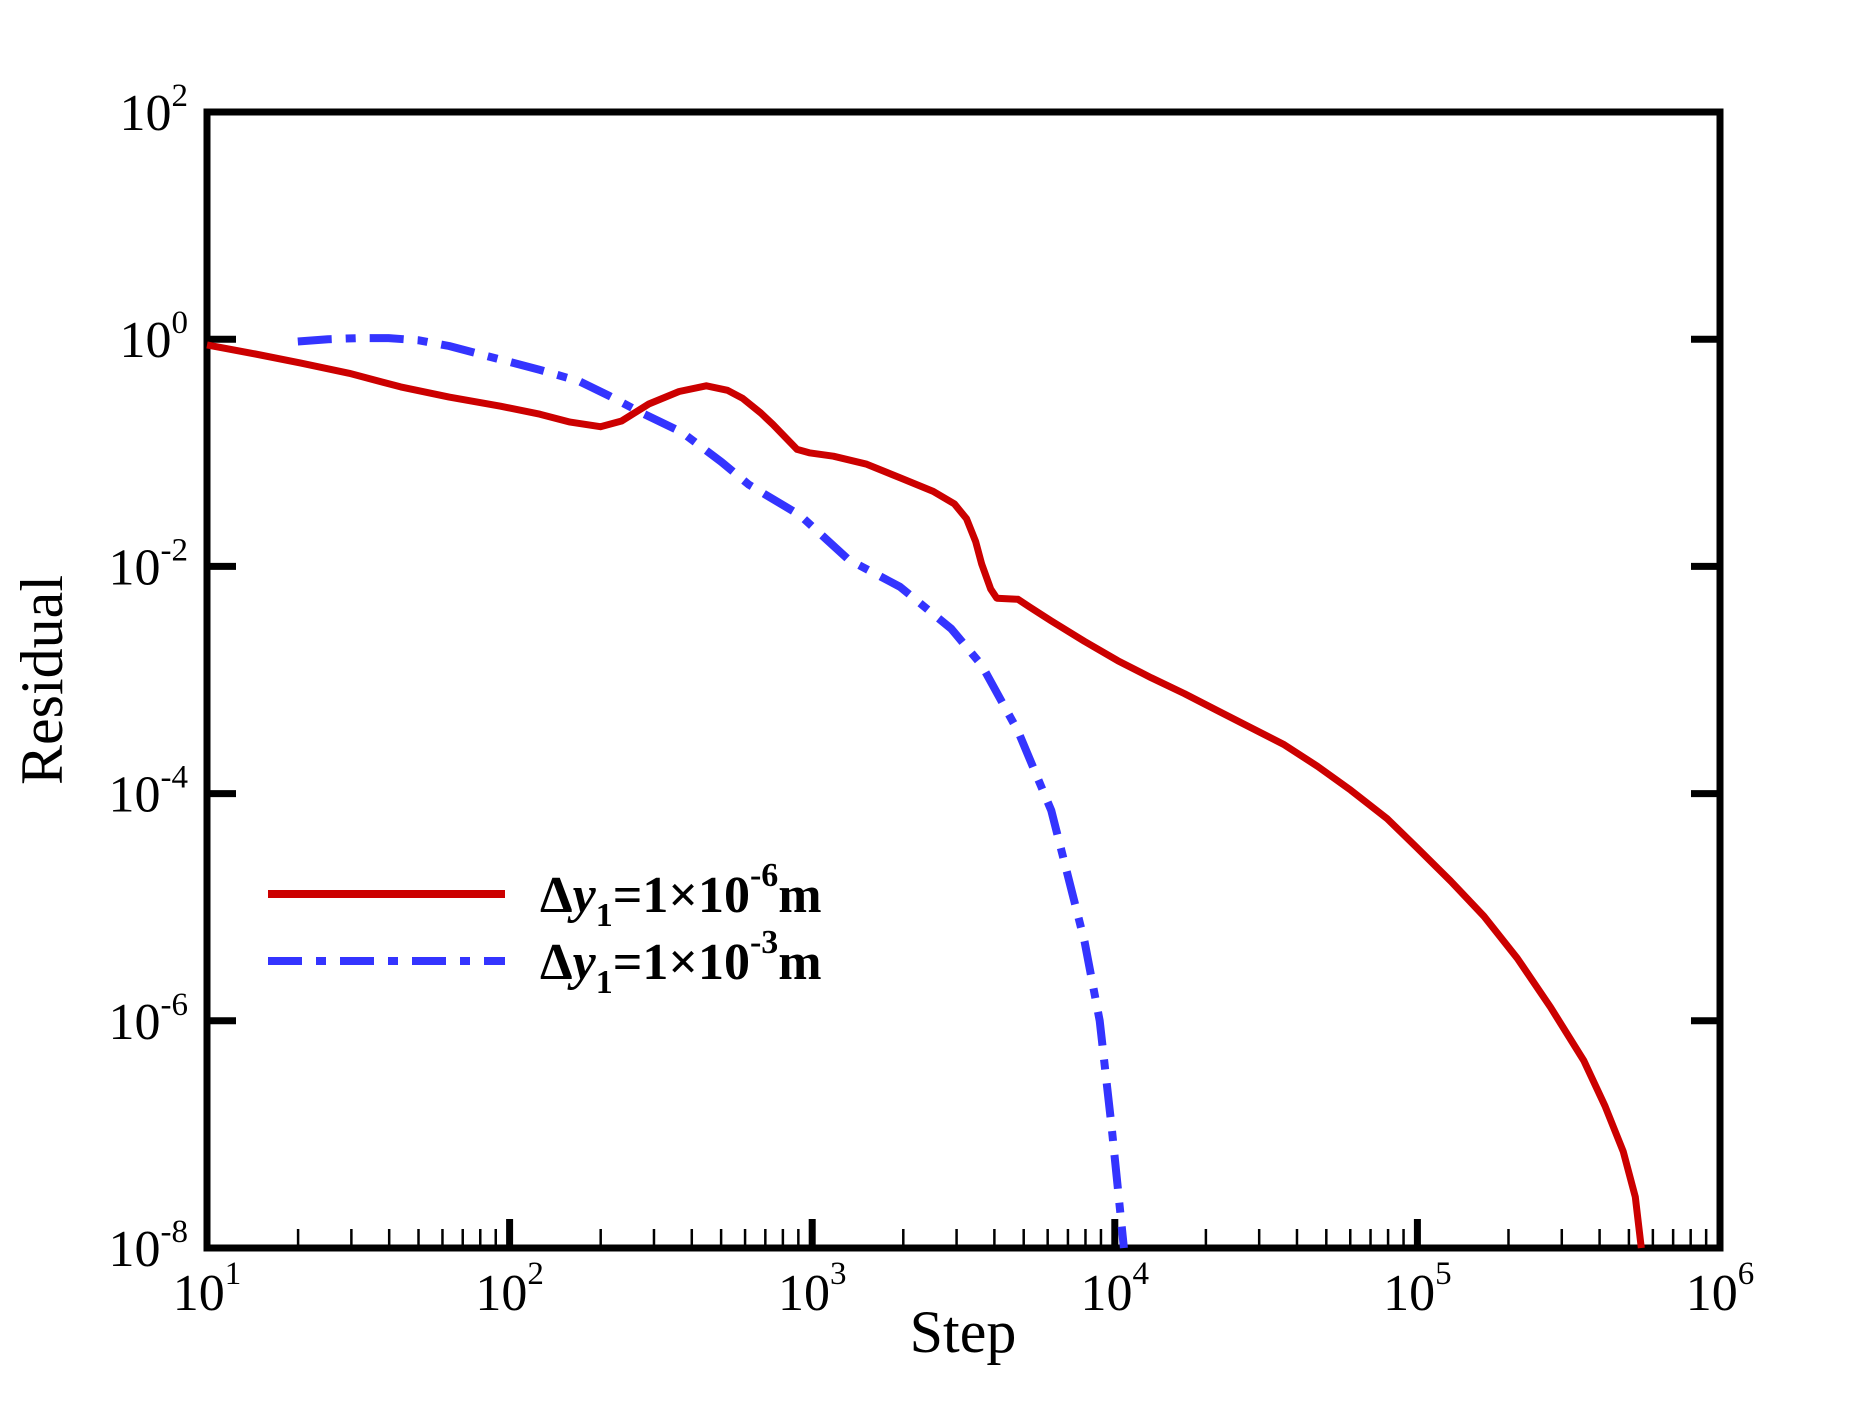  Describe the element at coordinates (1417, 1289) in the screenshot. I see `x-tick-label: 10⁵` at that location.